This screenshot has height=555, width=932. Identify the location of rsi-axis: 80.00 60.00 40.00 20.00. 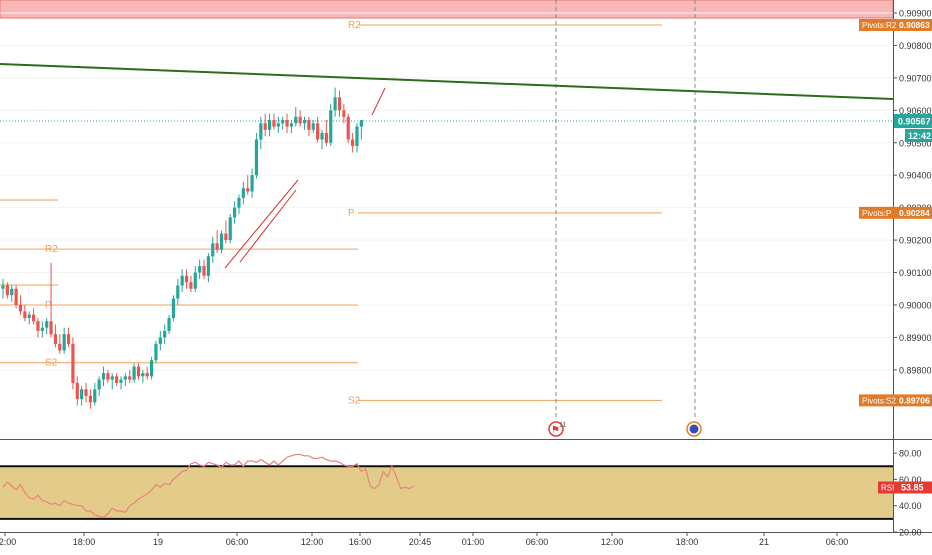
(907, 493).